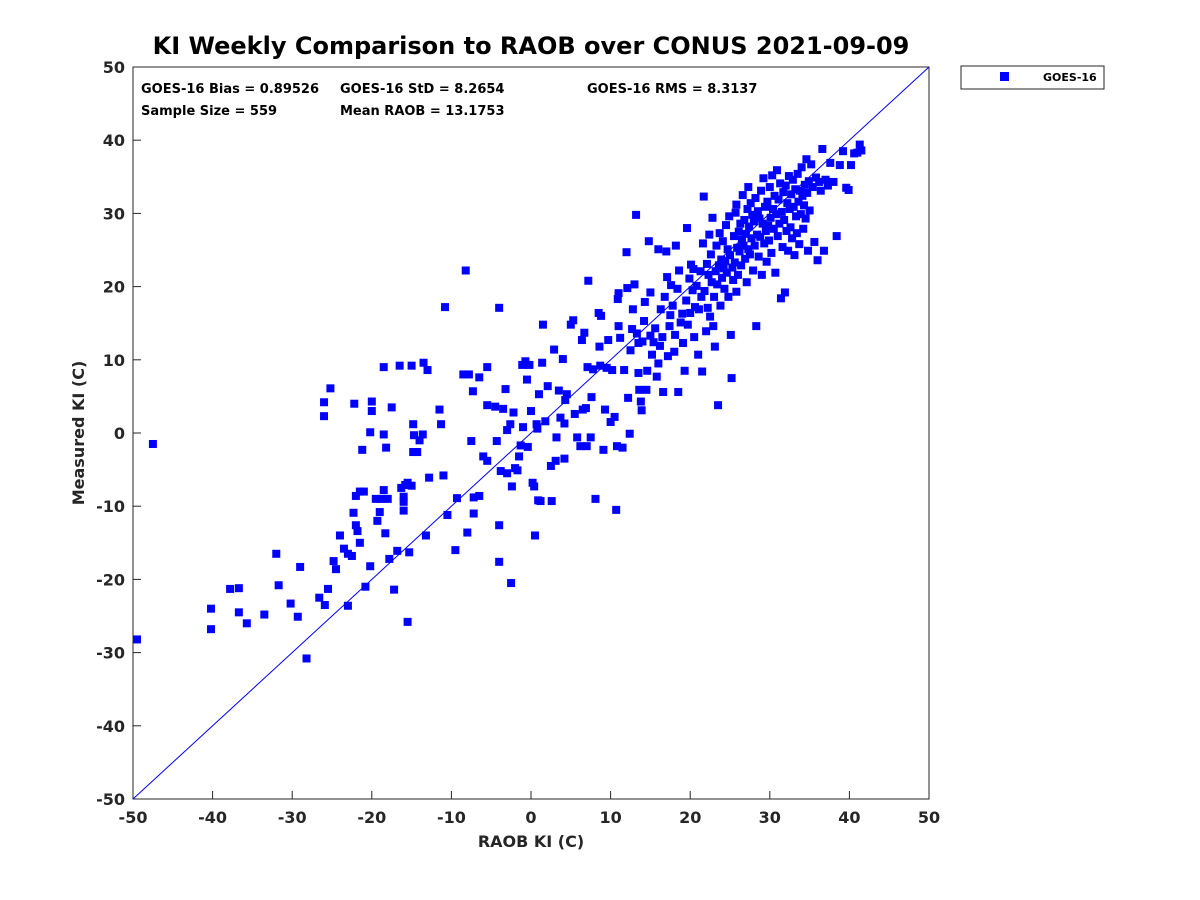  What do you see at coordinates (929, 817) in the screenshot?
I see `x-tick-label: 50` at bounding box center [929, 817].